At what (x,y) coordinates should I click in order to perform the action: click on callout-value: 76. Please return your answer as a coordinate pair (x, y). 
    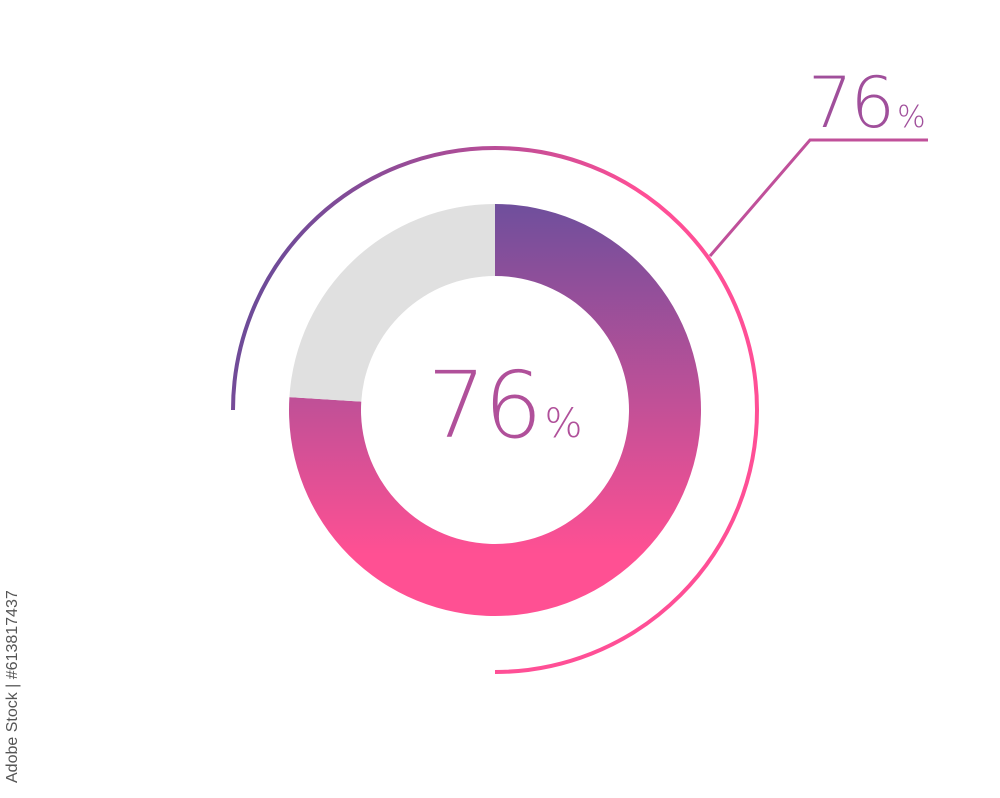
    Looking at the image, I should click on (851, 103).